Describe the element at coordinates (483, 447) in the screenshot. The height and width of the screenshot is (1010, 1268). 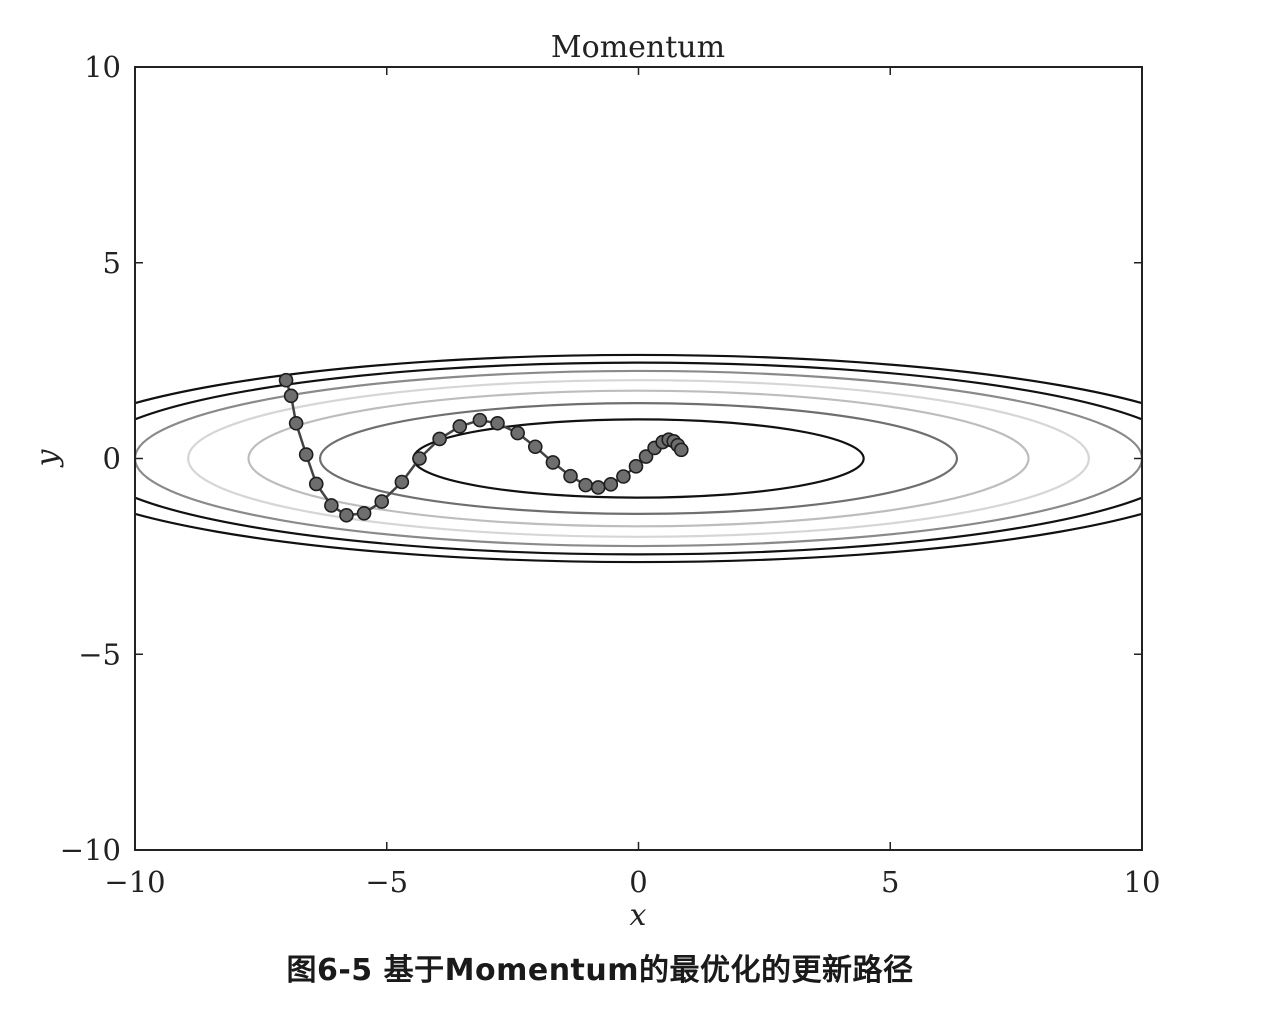
I see `optimization-points` at that location.